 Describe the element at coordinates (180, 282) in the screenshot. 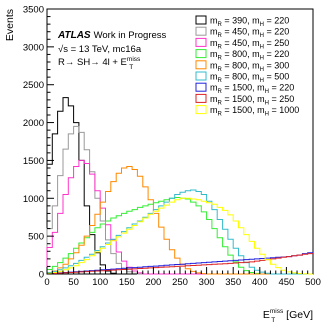

I see `x-tick-label: 250` at that location.